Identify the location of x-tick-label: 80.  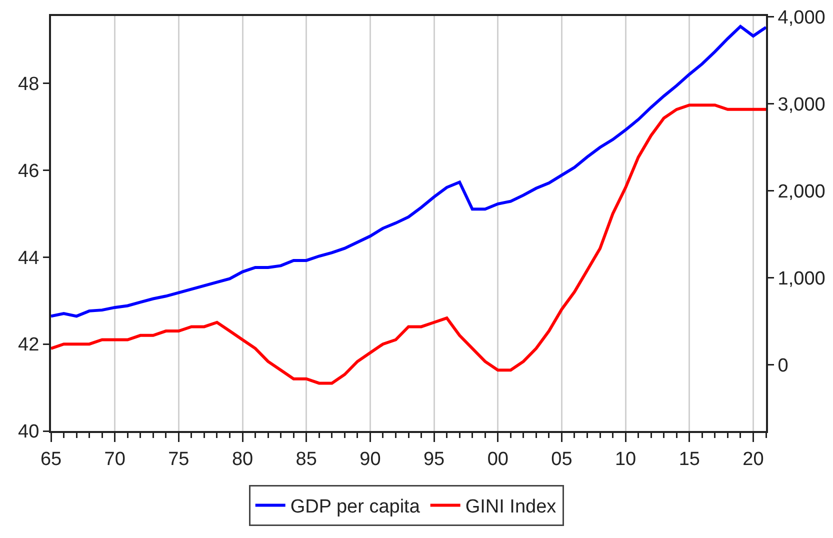
(243, 459).